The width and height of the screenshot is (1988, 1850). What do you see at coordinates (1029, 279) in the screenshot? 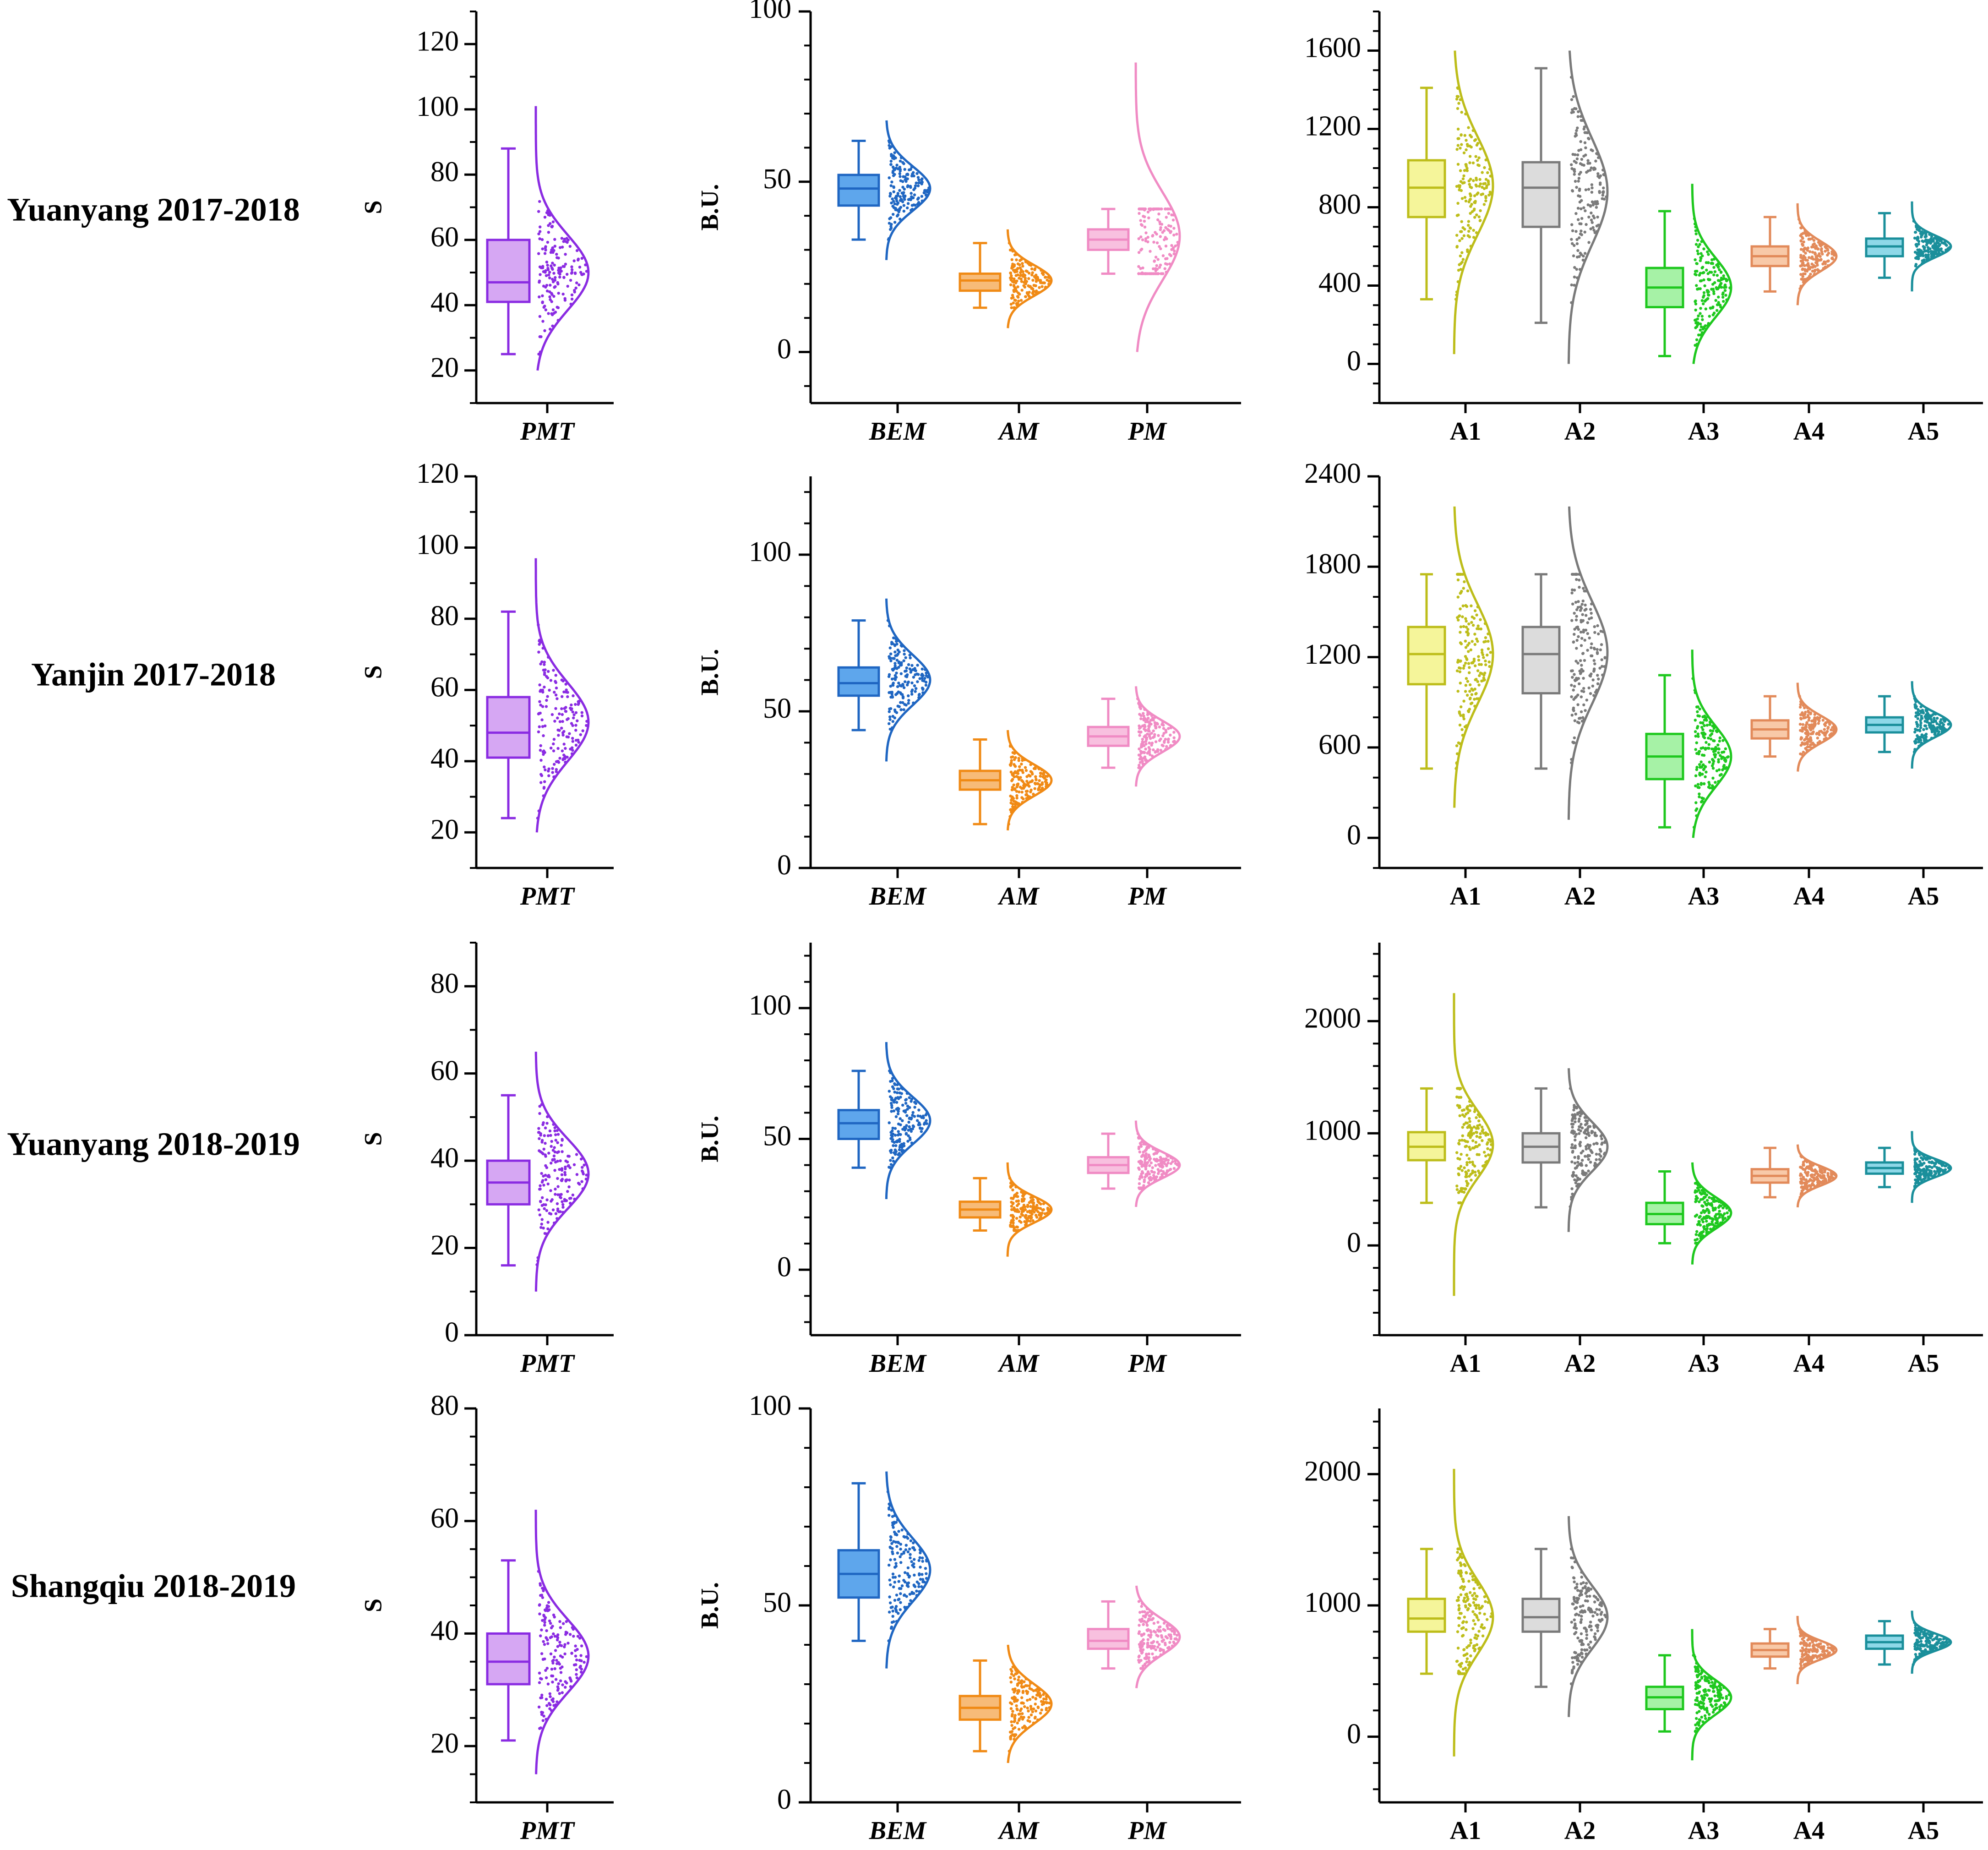
I see `density-curve` at bounding box center [1029, 279].